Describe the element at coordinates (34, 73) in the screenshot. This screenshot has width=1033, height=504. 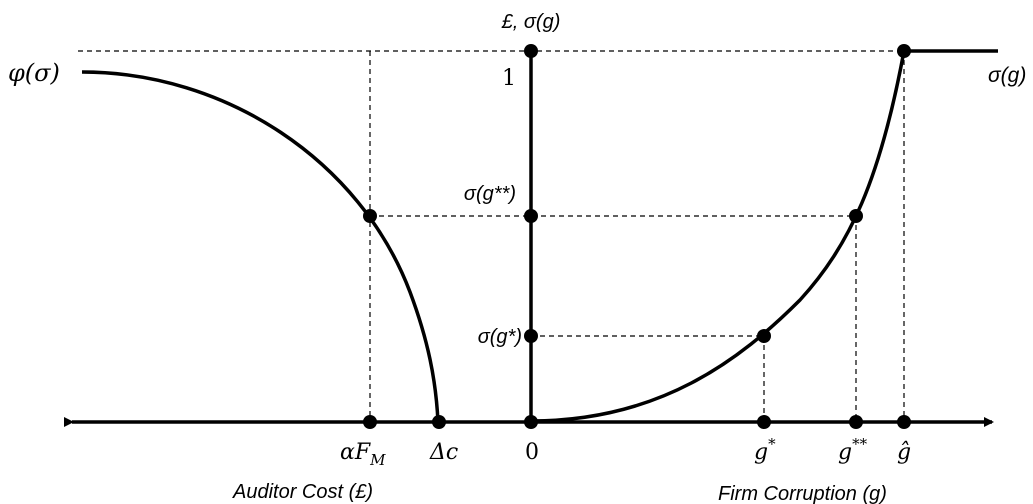
I see `phi-curve-label: φ(σ)` at that location.